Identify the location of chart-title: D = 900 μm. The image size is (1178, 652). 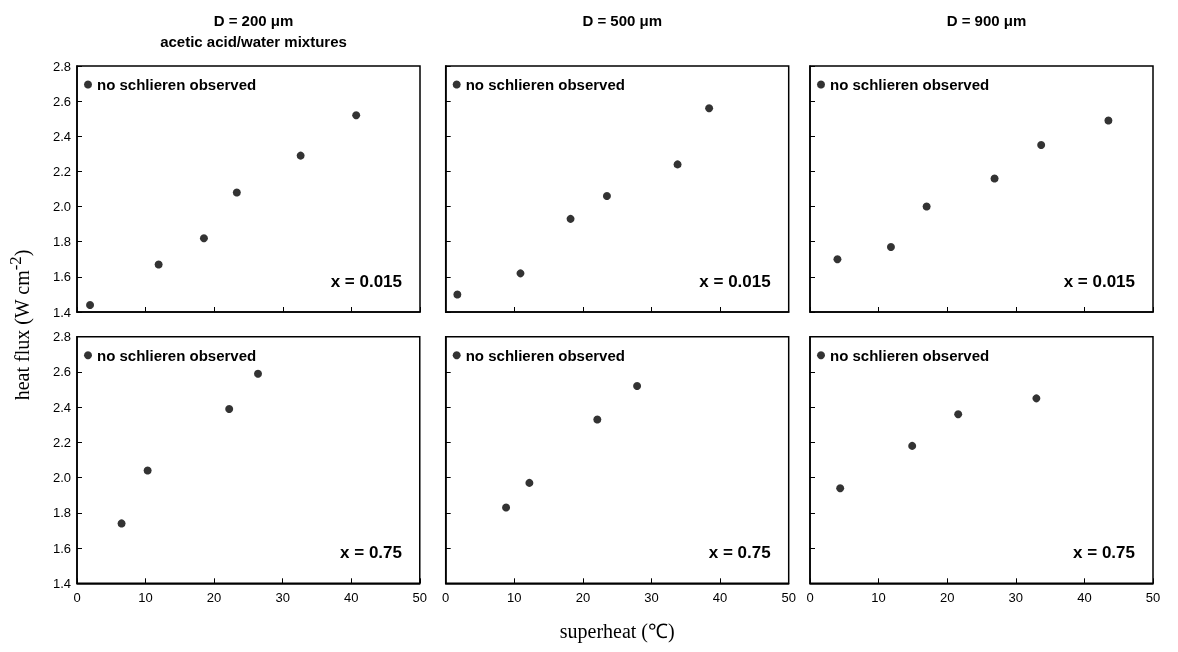
(986, 20).